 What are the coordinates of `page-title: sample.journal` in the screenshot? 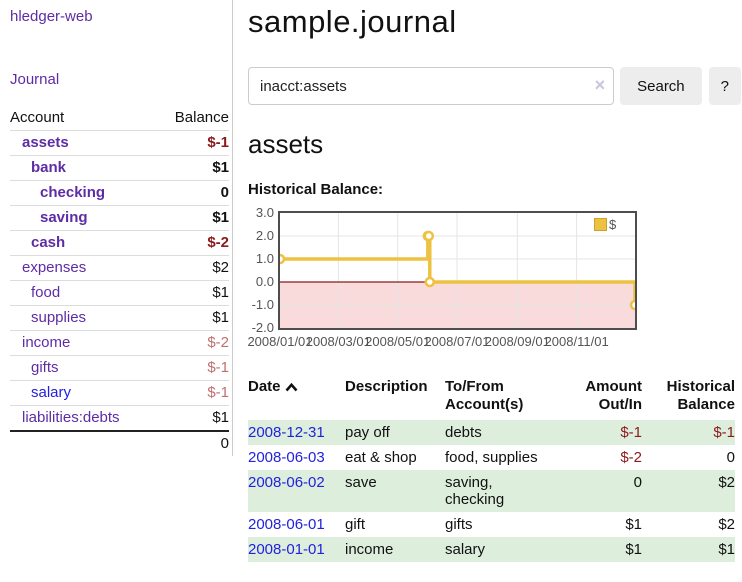 It's located at (352, 21).